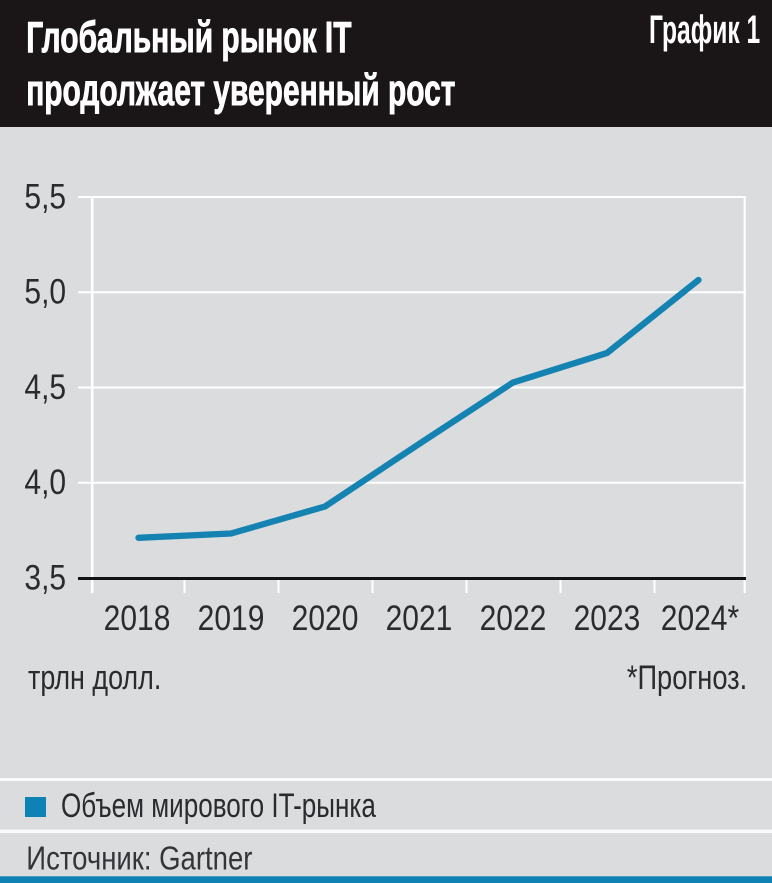 This screenshot has height=883, width=772. Describe the element at coordinates (188, 36) in the screenshot. I see `svg-text: Глобальный рынок IT` at that location.